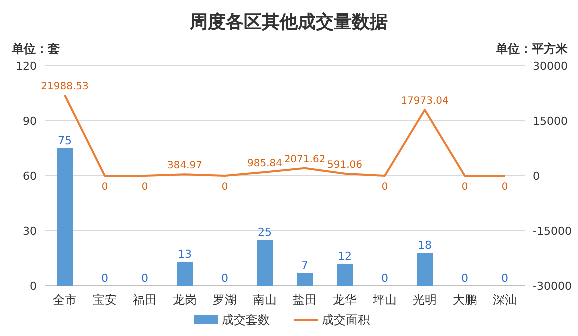 The width and height of the screenshot is (578, 336). Describe the element at coordinates (35, 49) in the screenshot. I see `y-axis-title: 单位：套` at that location.